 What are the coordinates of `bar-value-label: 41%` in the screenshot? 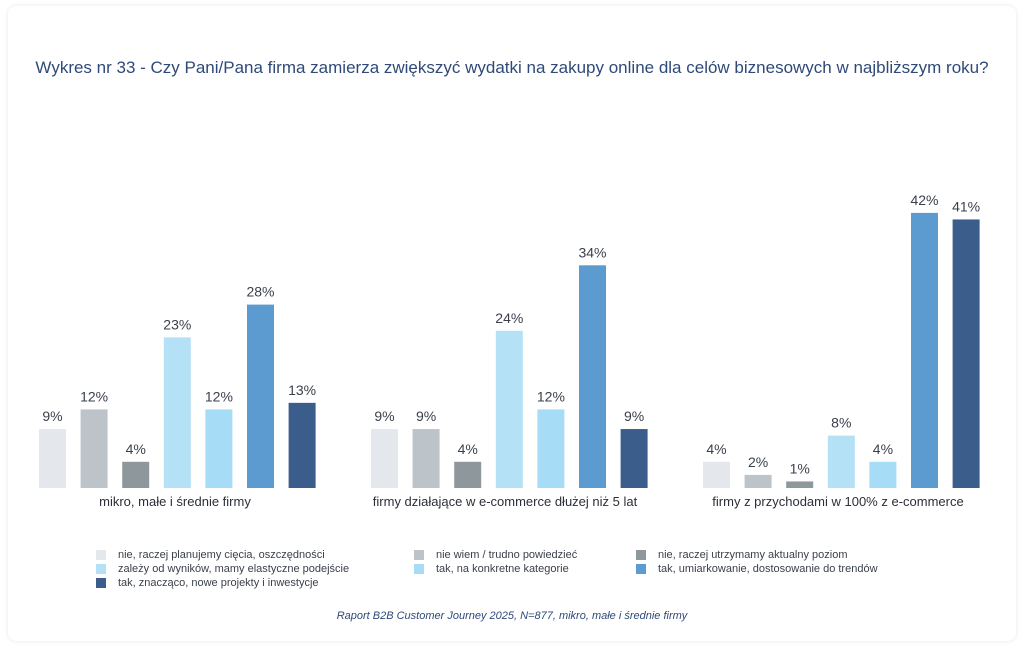 It's located at (966, 206).